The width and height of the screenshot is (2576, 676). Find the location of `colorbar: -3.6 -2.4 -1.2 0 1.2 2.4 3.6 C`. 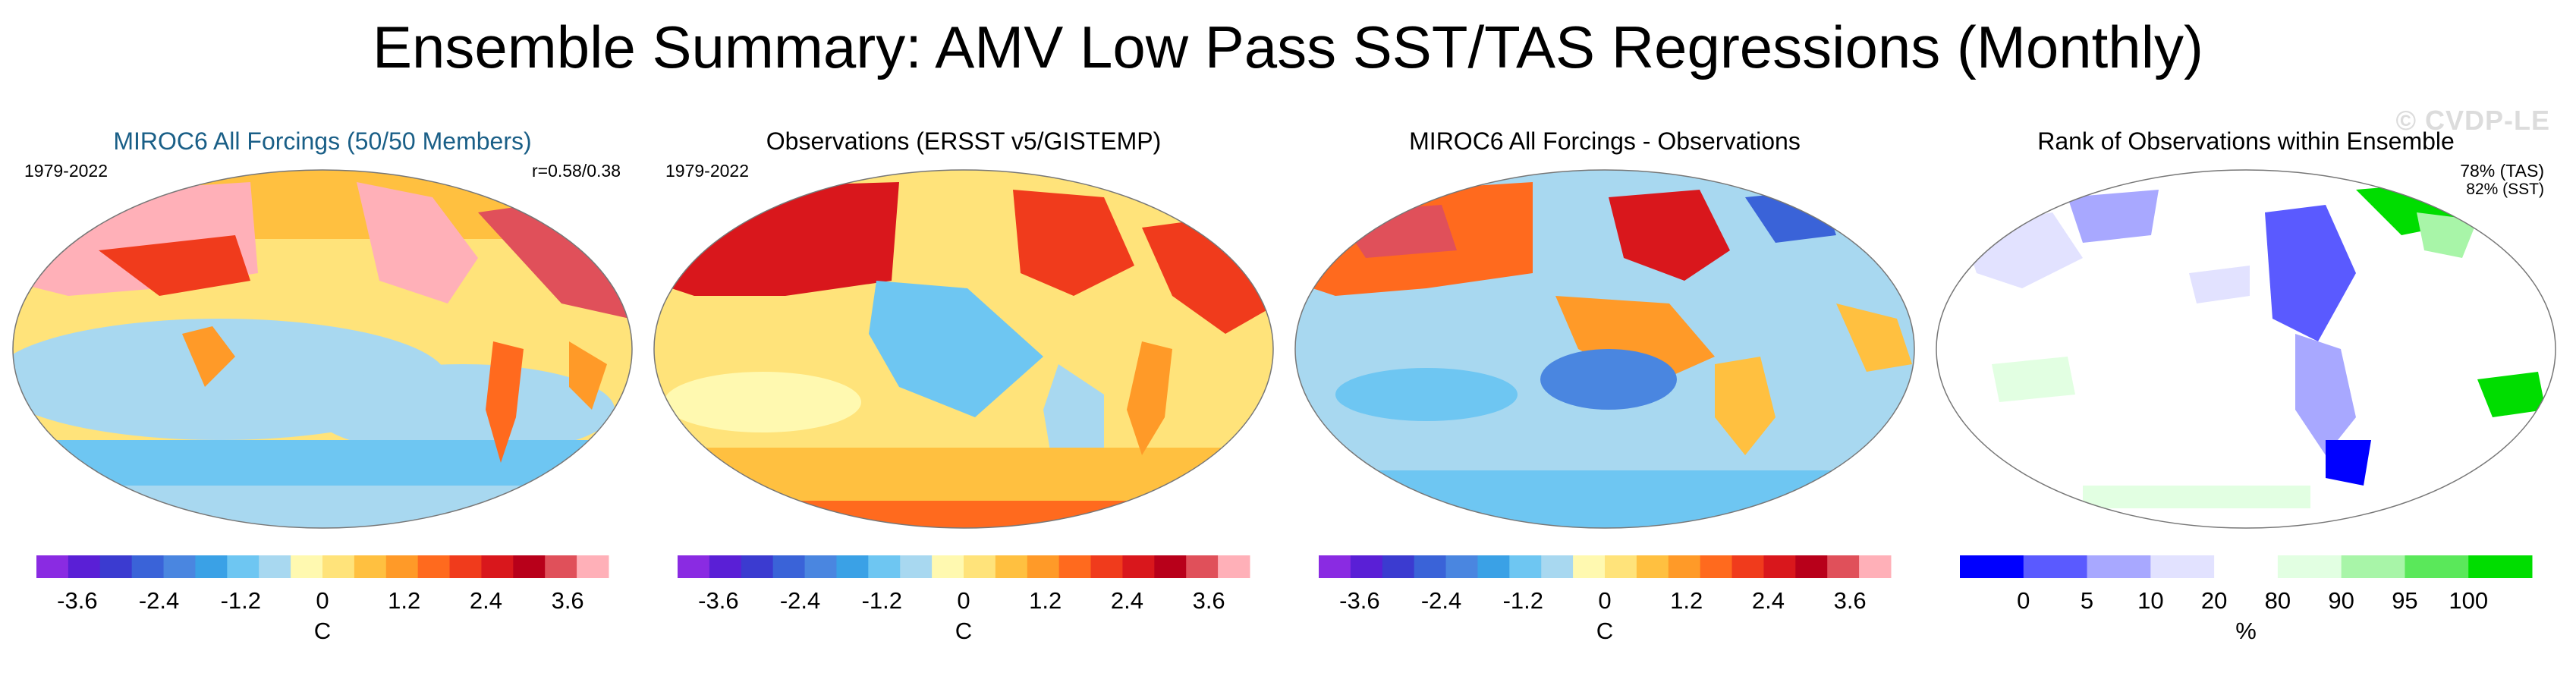

colorbar: -3.6 -2.4 -1.2 0 1.2 2.4 3.6 C is located at coordinates (322, 599).